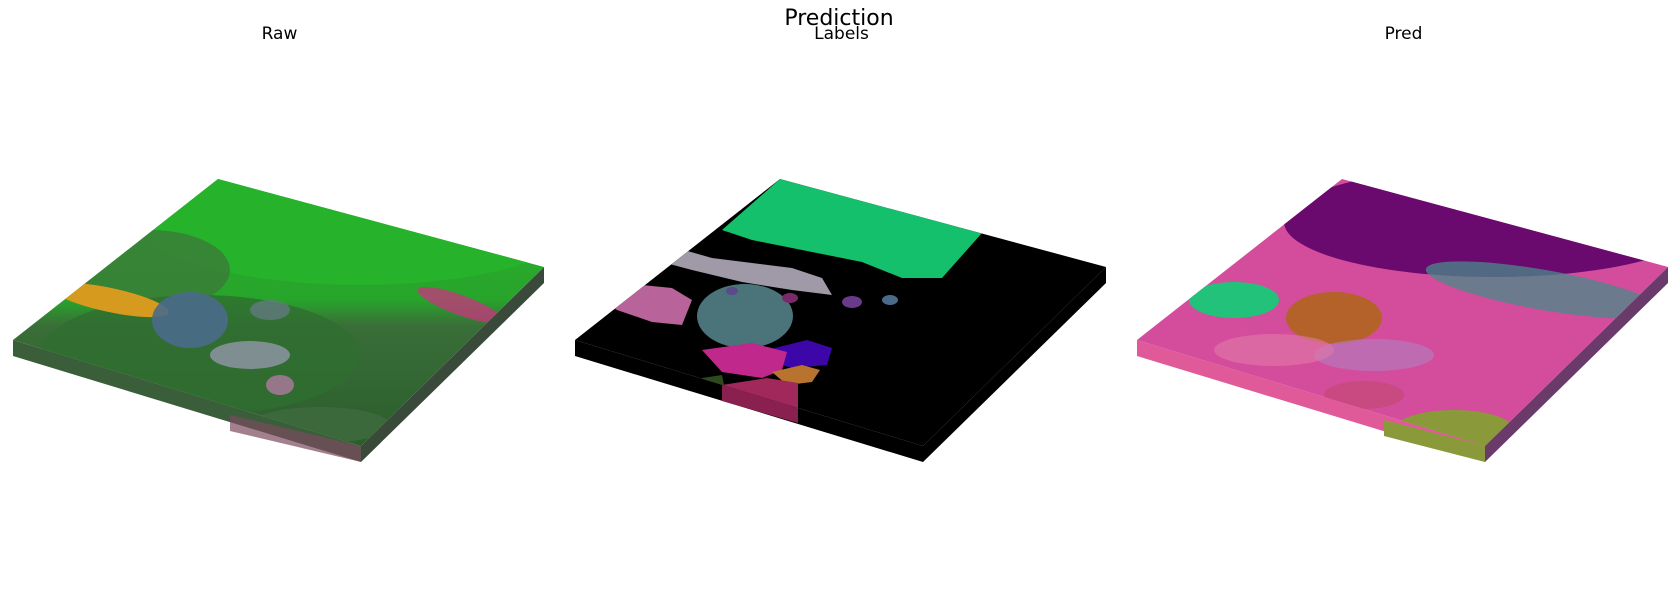  Describe the element at coordinates (852, 228) in the screenshot. I see `label-green-region` at that location.